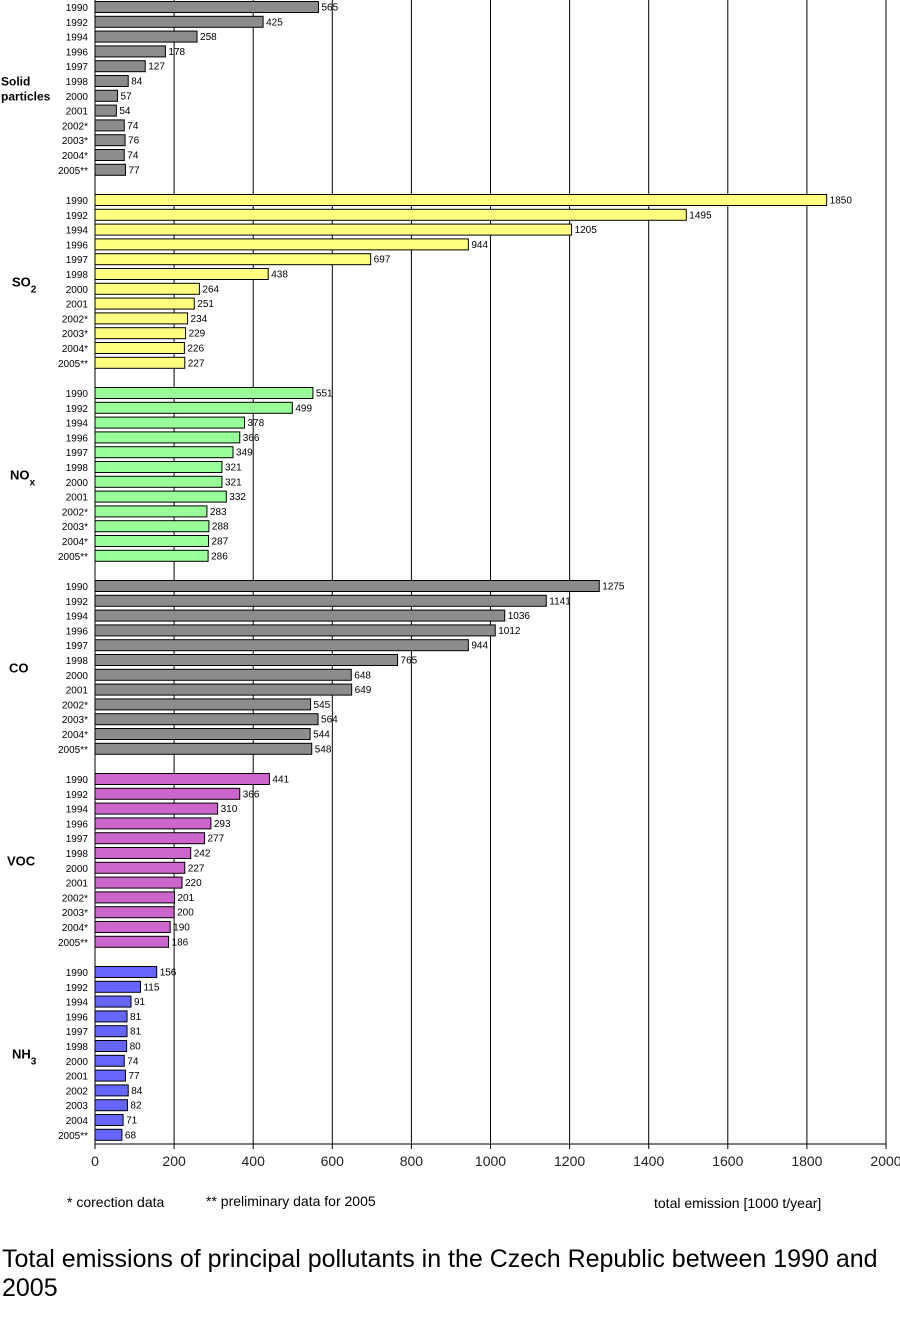 Image resolution: width=900 pixels, height=1317 pixels. Describe the element at coordinates (237, 497) in the screenshot. I see `value-label: 332` at that location.